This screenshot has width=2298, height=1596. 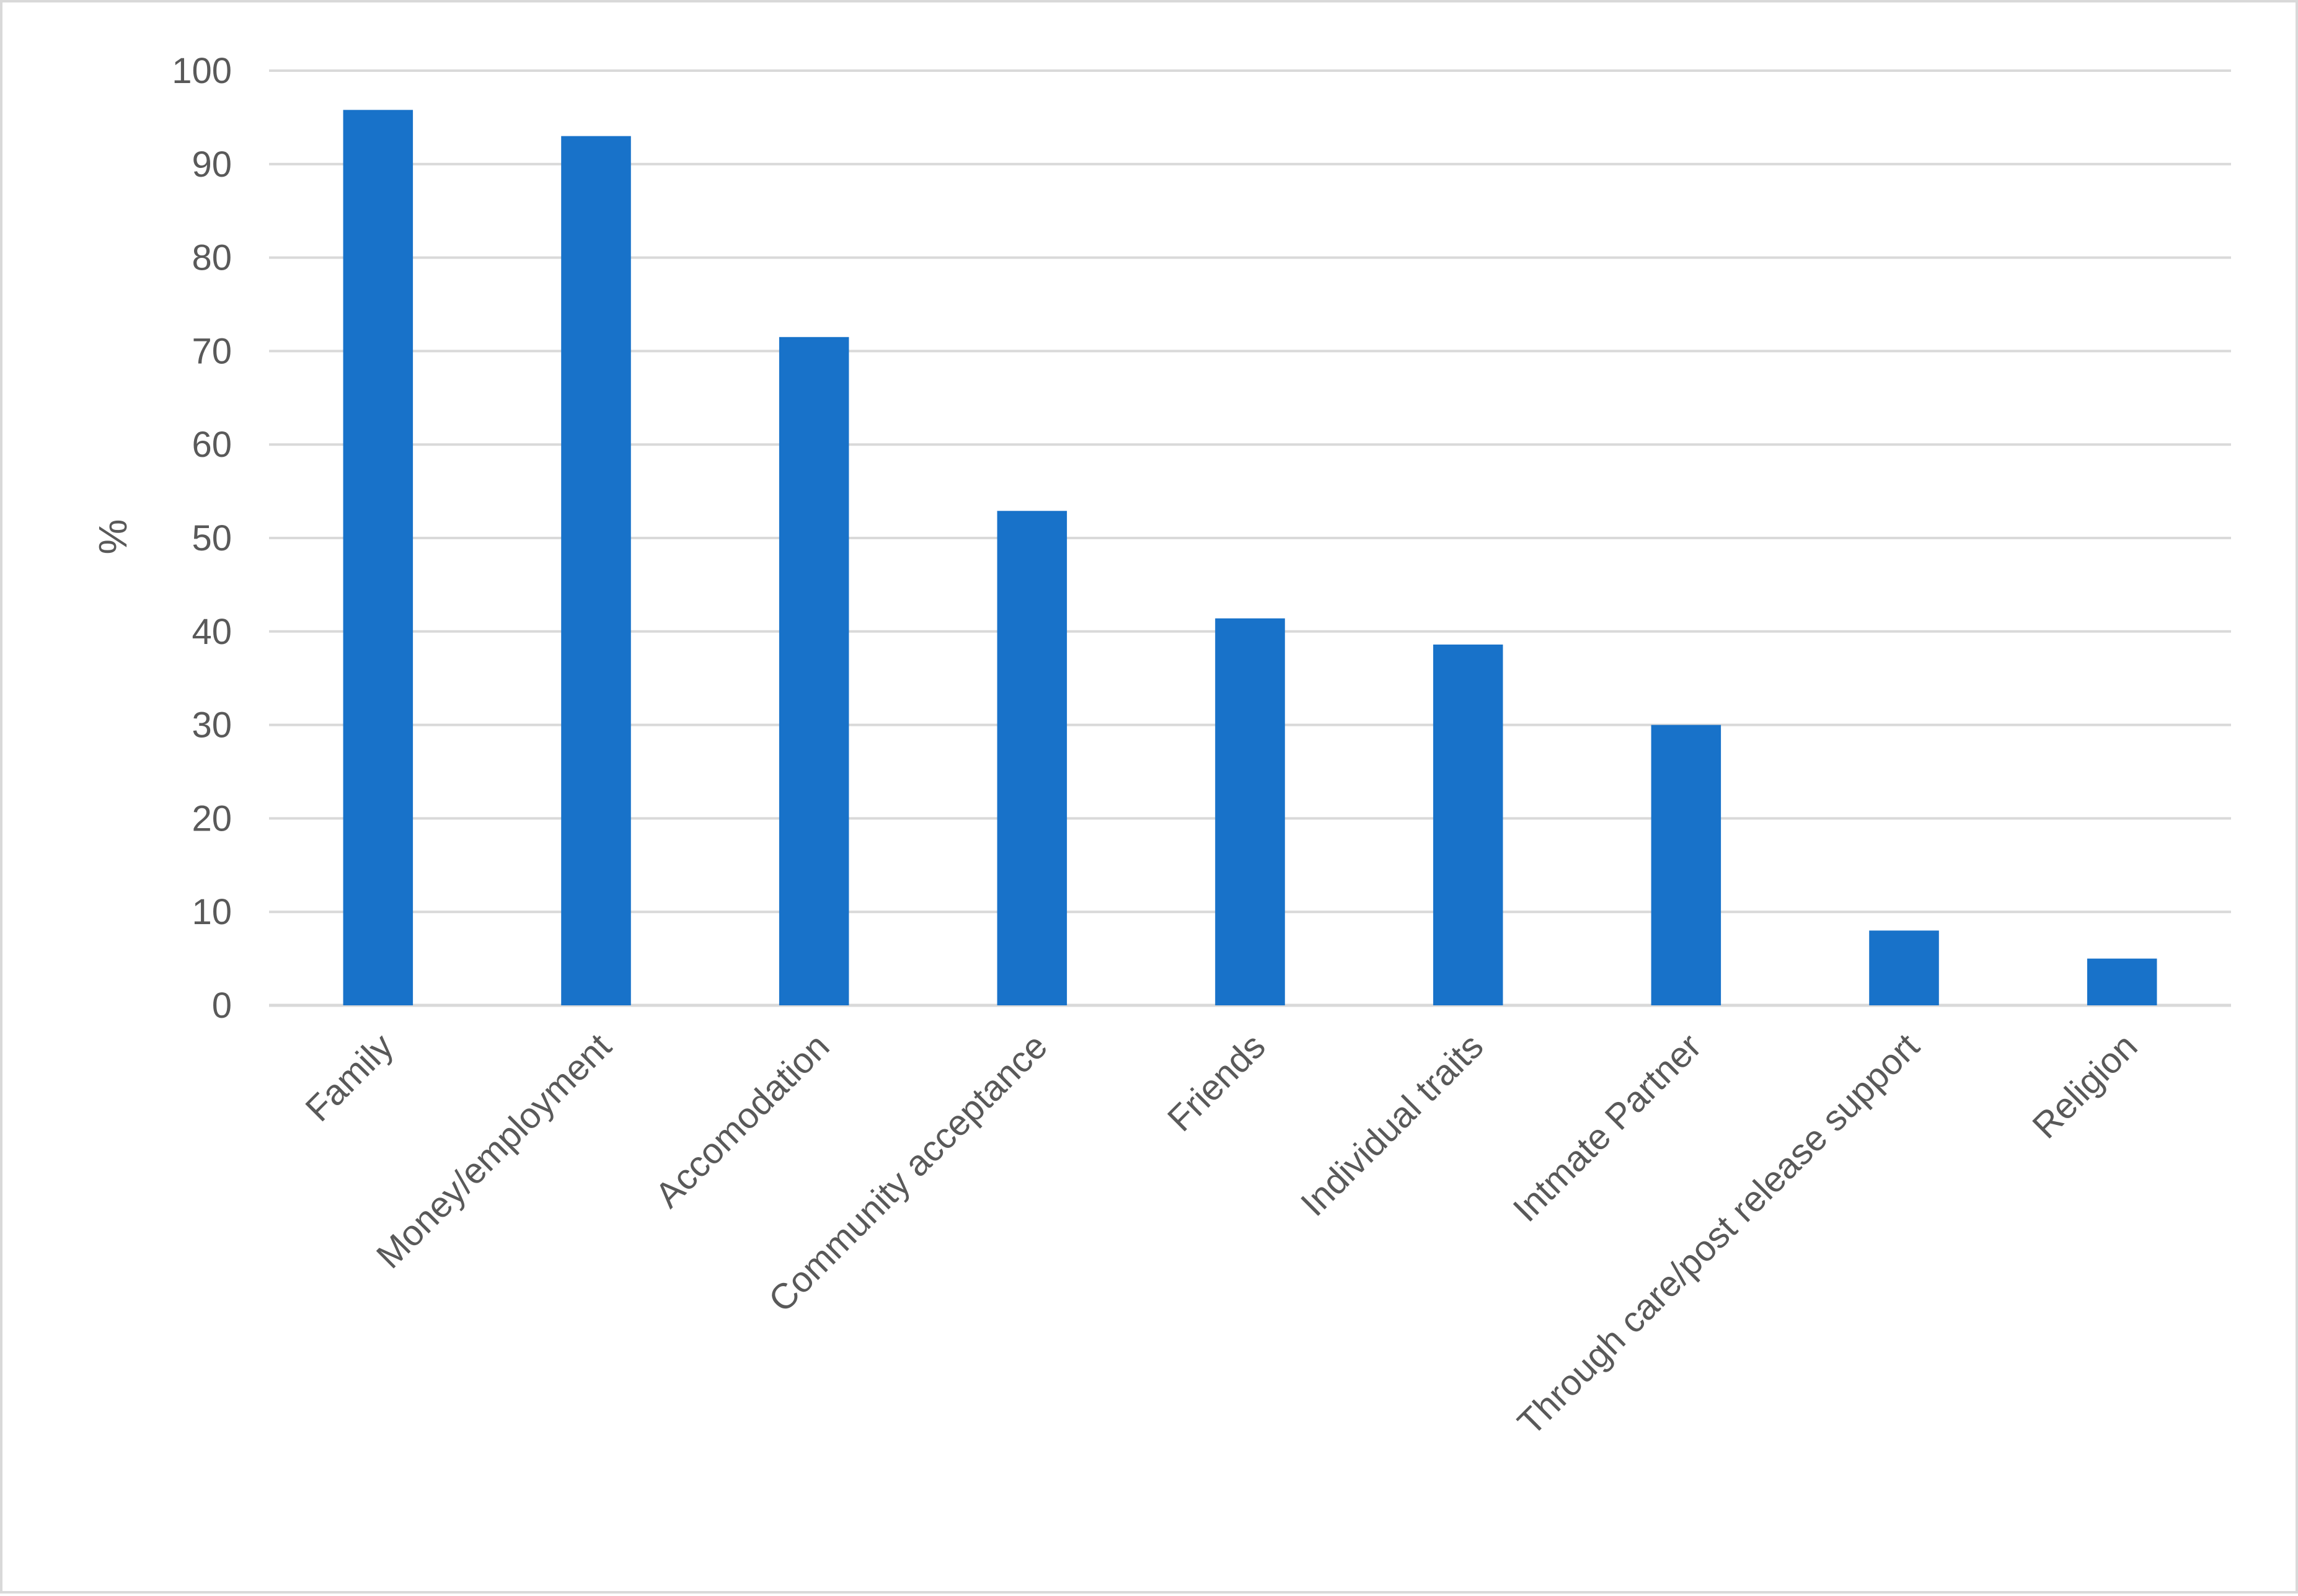 I want to click on y-axis-ticks: 0 10 20 30 40 50 60 70 80 90 100, so click(x=202, y=538).